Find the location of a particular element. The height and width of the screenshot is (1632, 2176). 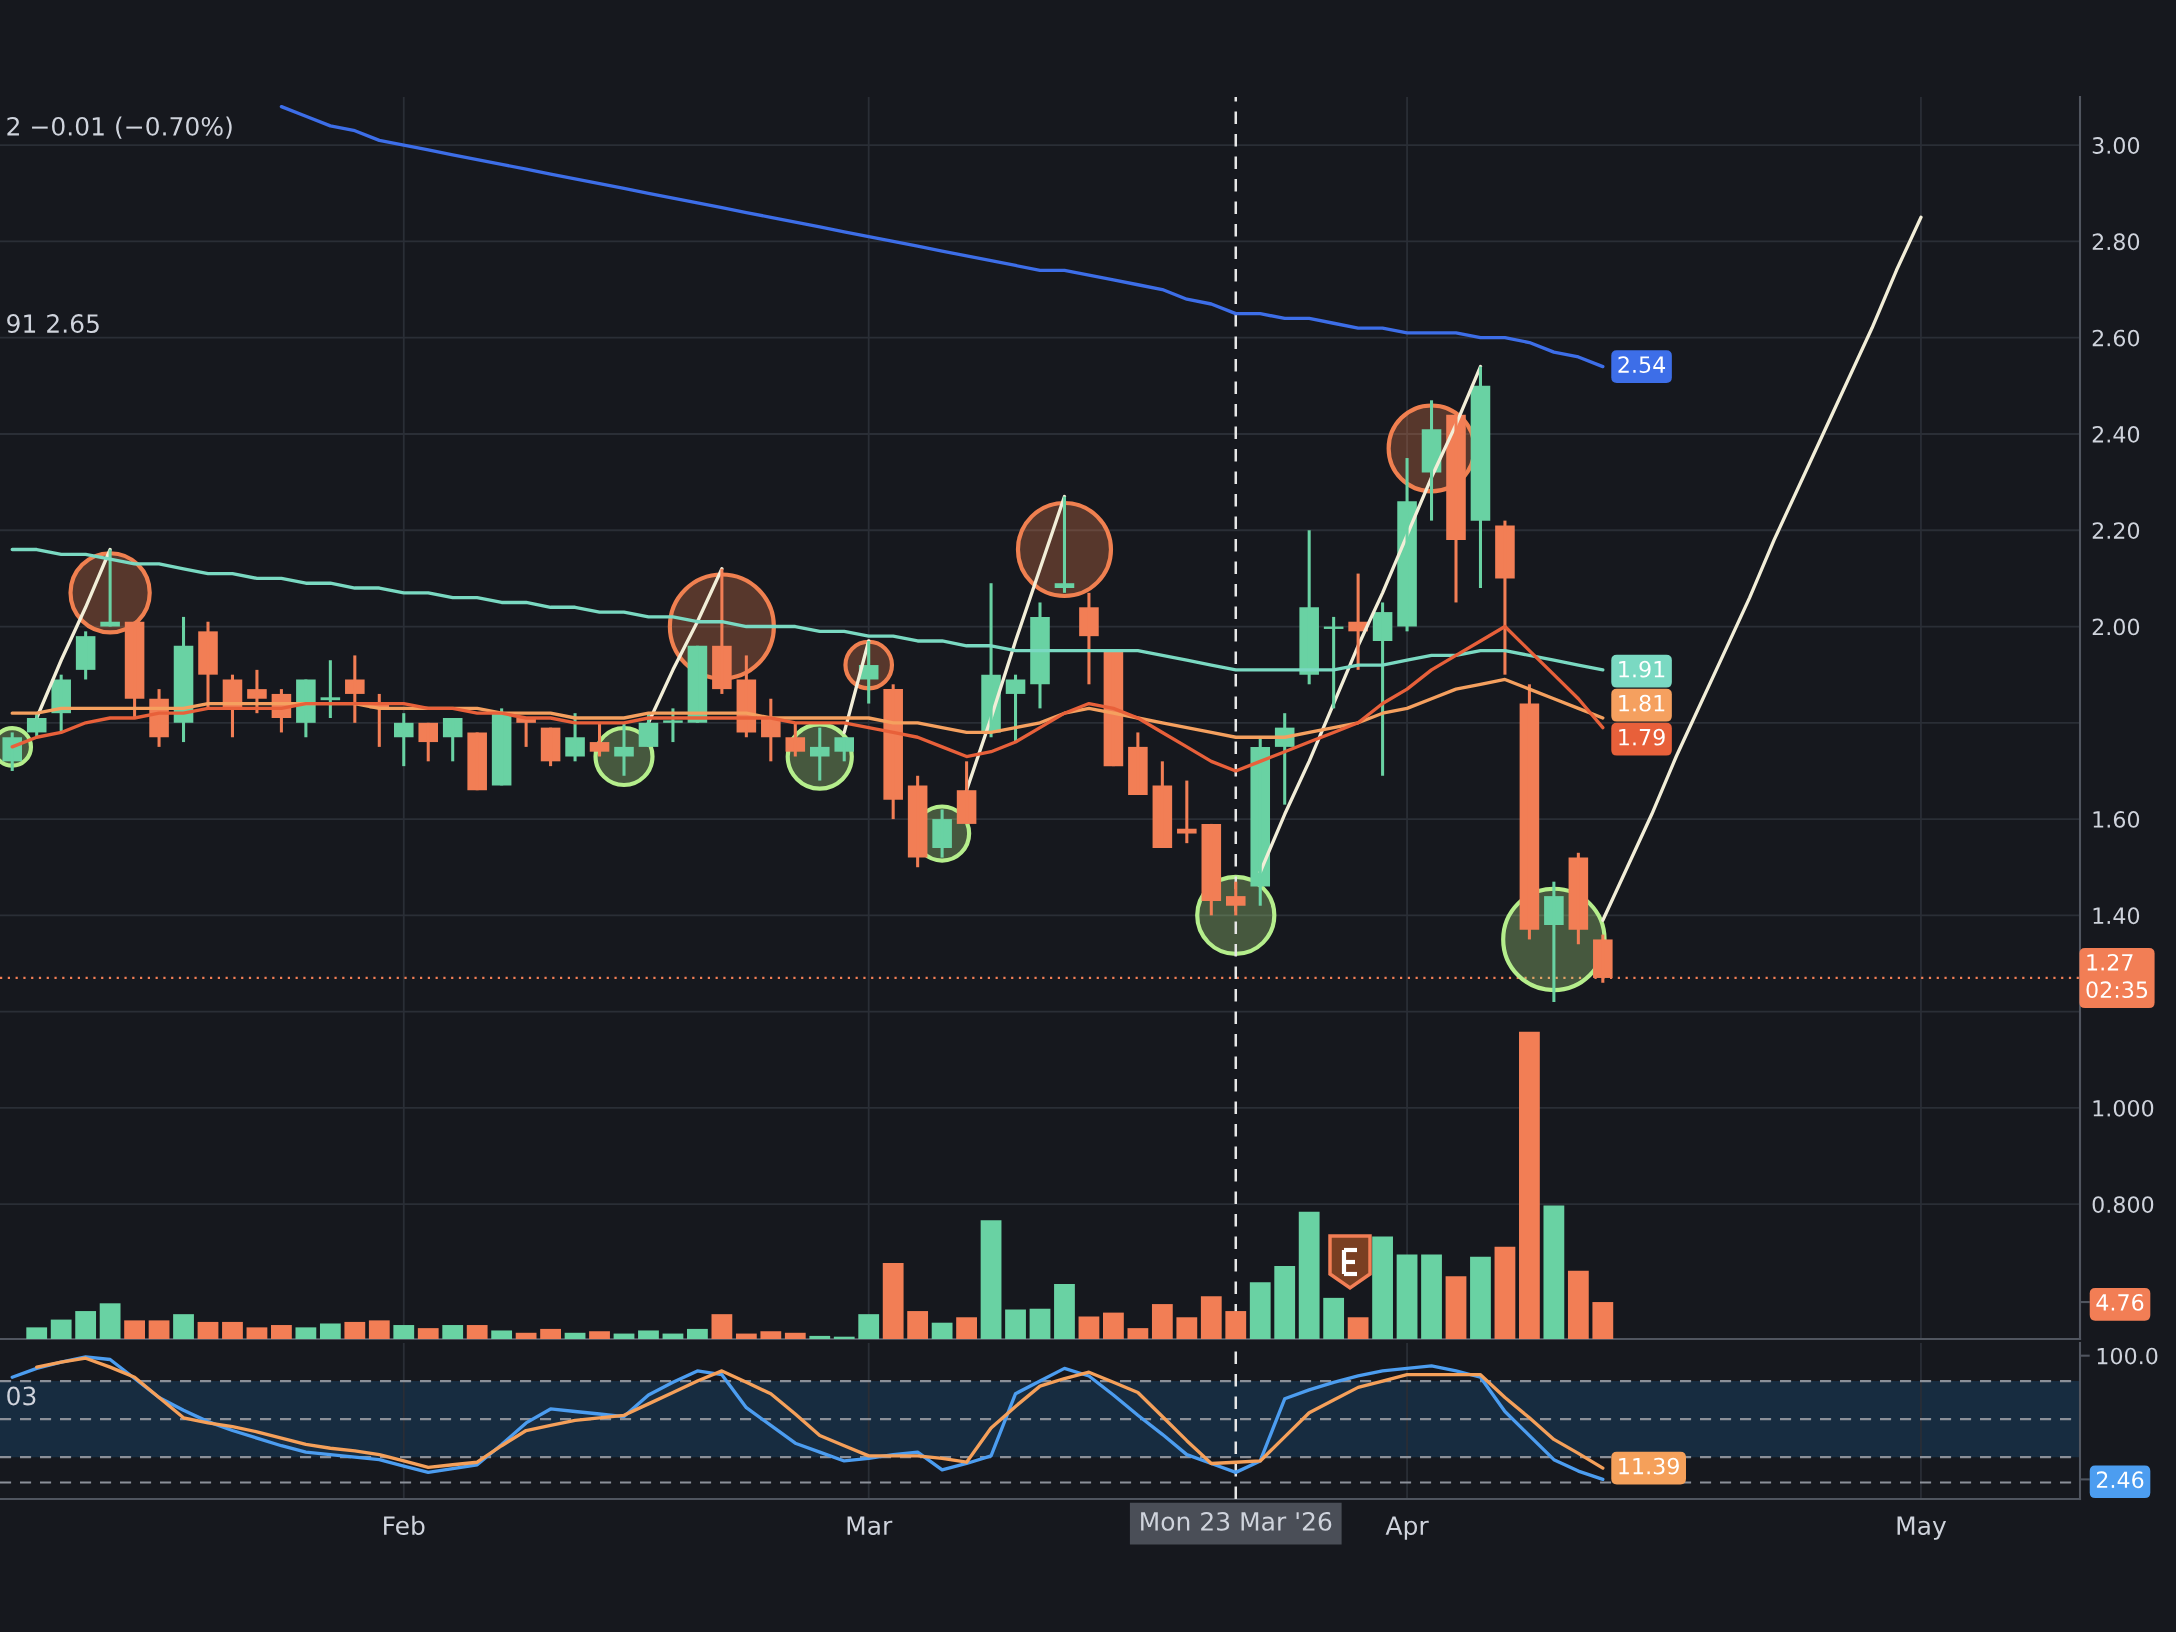

data-label: 1.79 is located at coordinates (1642, 737).